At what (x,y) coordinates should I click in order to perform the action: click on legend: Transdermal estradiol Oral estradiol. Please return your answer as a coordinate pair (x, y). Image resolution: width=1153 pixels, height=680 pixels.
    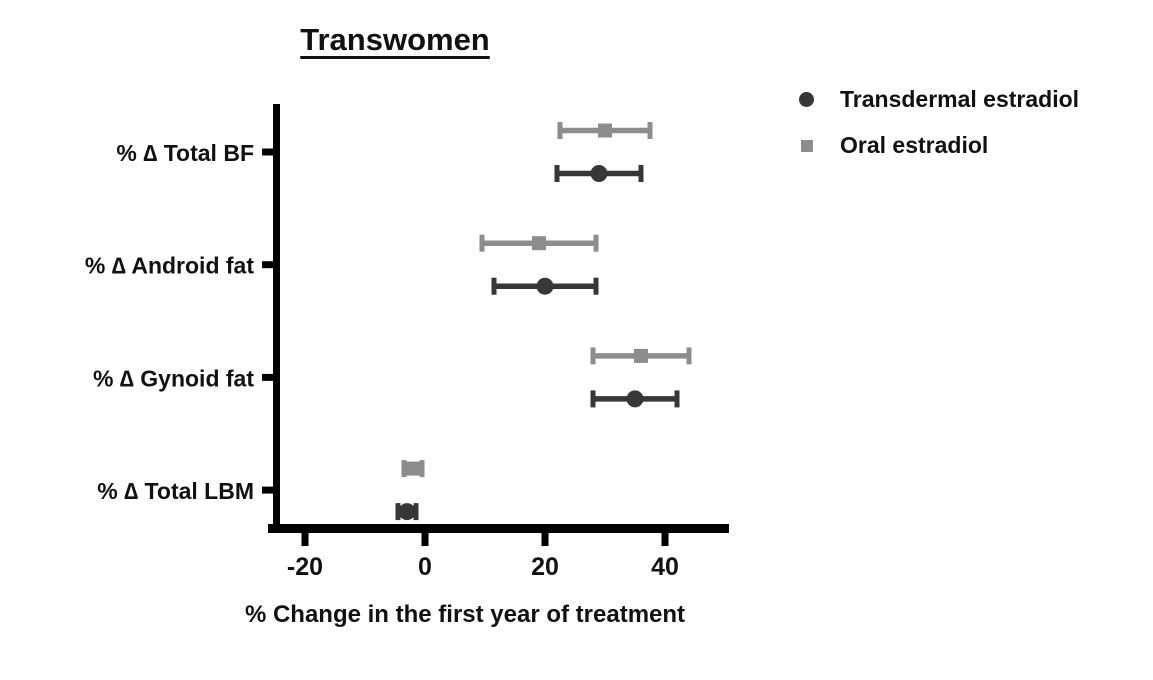
    Looking at the image, I should click on (939, 122).